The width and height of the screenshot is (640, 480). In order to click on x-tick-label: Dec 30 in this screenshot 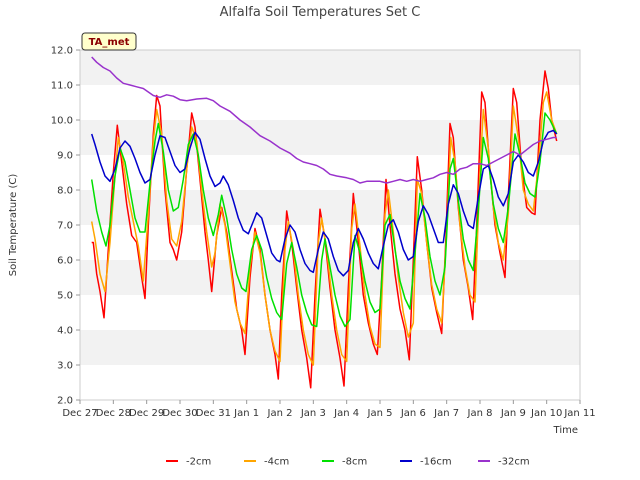, I will do `click(179, 413)`.